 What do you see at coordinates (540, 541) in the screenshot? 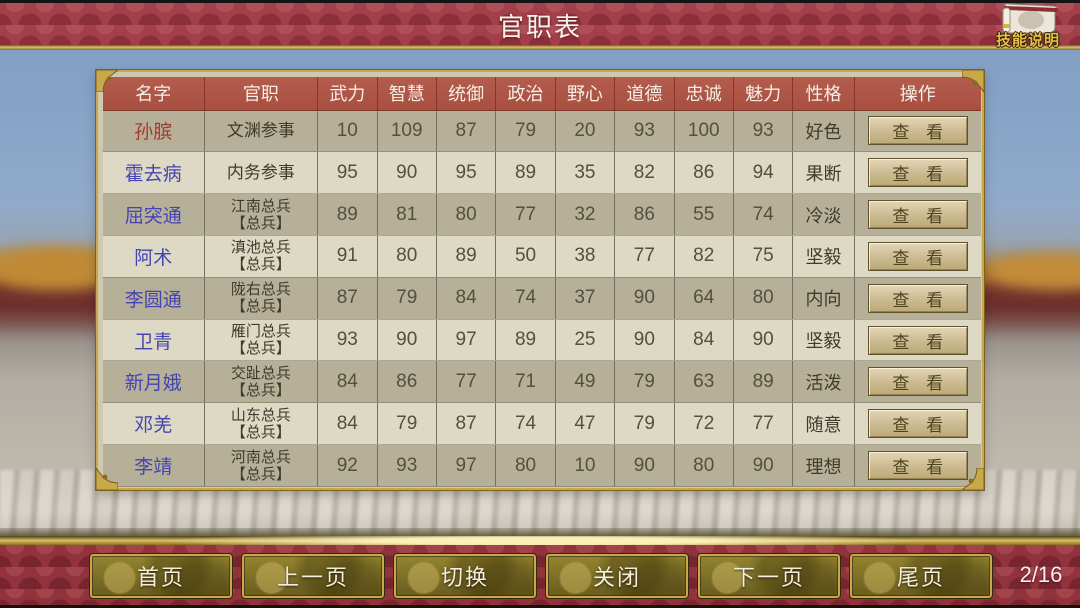
I see `footer-gold-trim` at bounding box center [540, 541].